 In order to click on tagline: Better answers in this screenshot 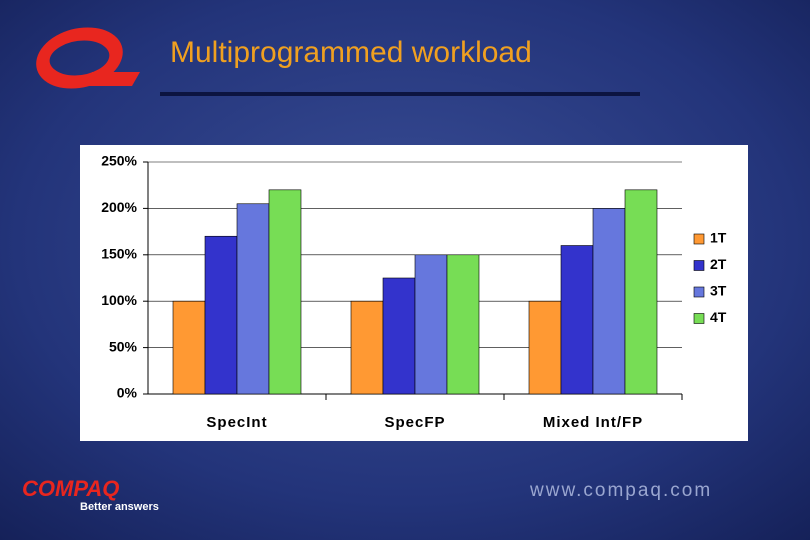, I will do `click(119, 507)`.